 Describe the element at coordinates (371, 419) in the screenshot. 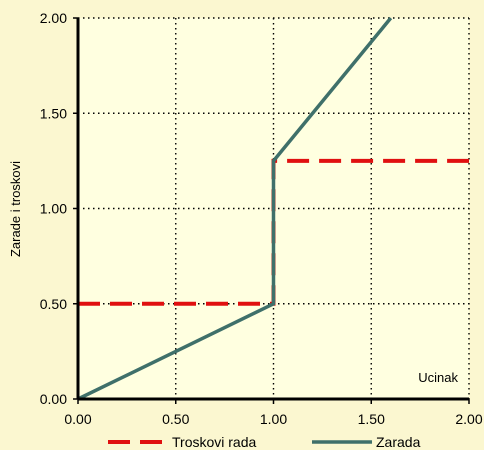

I see `tick-label-x: 1.50` at that location.